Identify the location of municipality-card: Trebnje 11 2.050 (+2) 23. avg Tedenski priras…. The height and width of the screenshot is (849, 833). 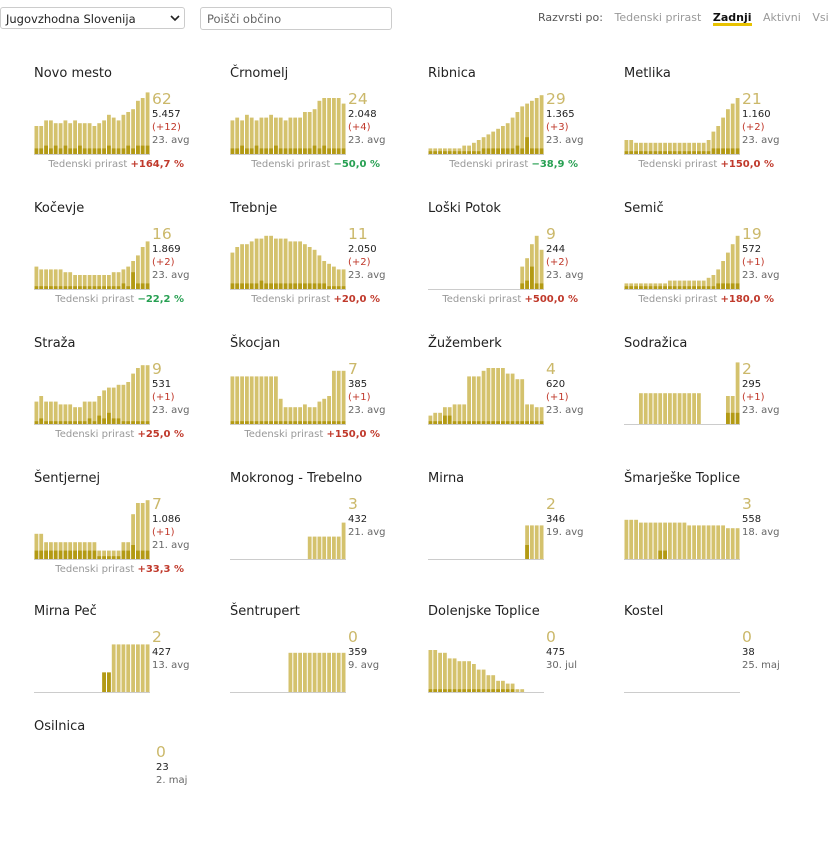
(325, 266).